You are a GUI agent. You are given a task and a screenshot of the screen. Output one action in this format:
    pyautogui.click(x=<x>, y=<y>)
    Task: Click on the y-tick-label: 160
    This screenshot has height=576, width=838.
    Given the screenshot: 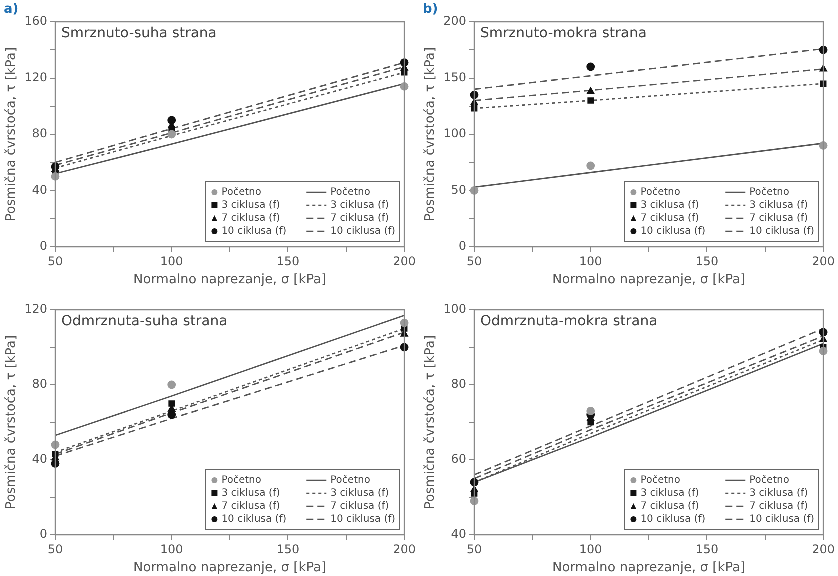 What is the action you would take?
    pyautogui.click(x=36, y=21)
    